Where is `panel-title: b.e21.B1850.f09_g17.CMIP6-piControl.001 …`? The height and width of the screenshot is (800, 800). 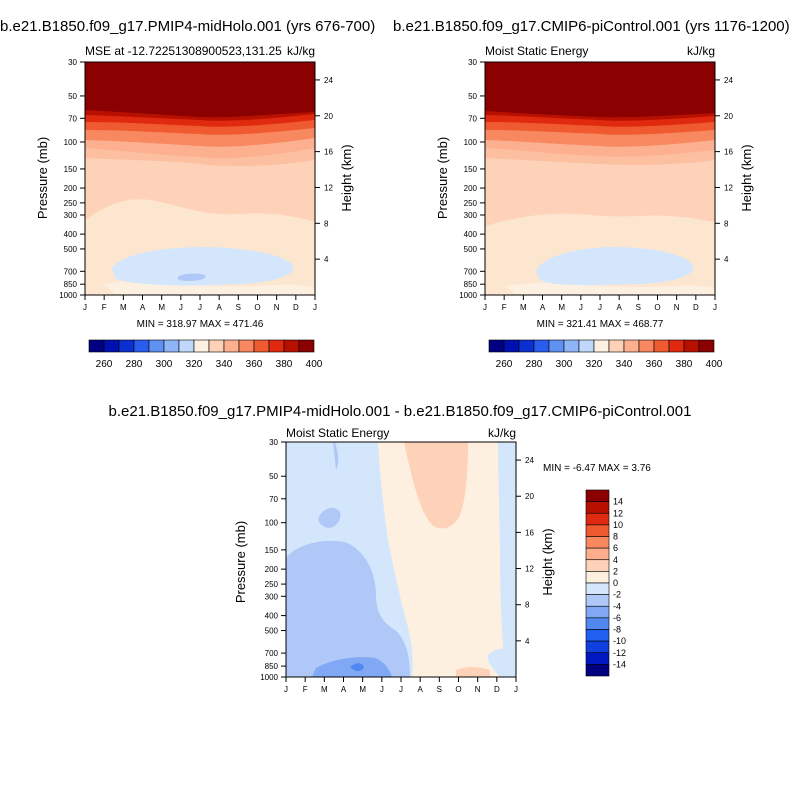
panel-title: b.e21.B1850.f09_g17.CMIP6-piControl.001 … is located at coordinates (591, 26).